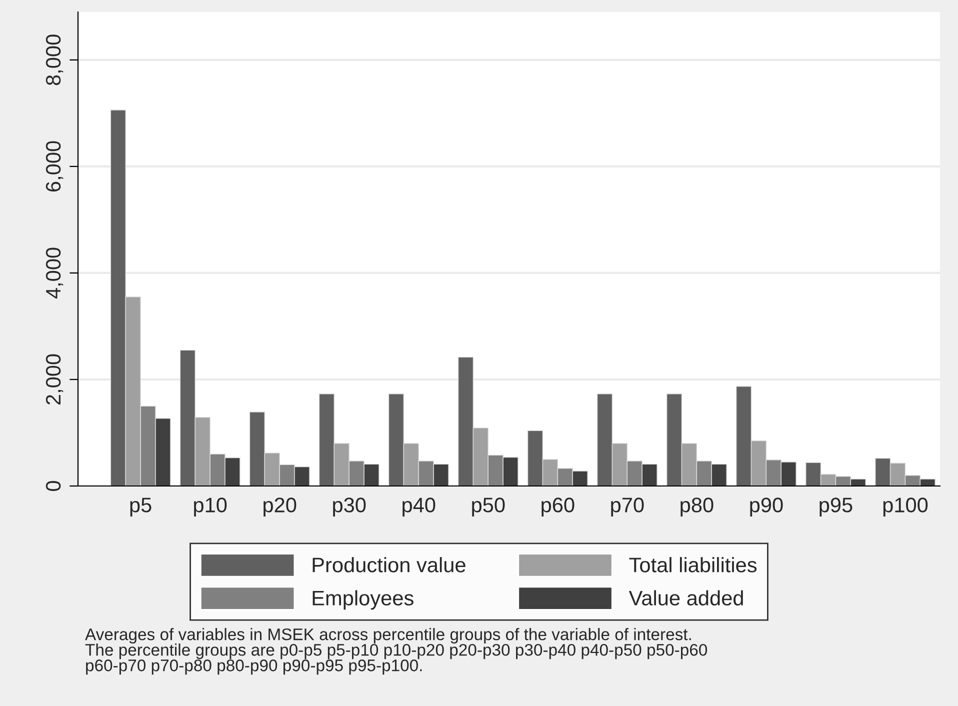  Describe the element at coordinates (53, 486) in the screenshot. I see `y-tick-label: 0` at that location.